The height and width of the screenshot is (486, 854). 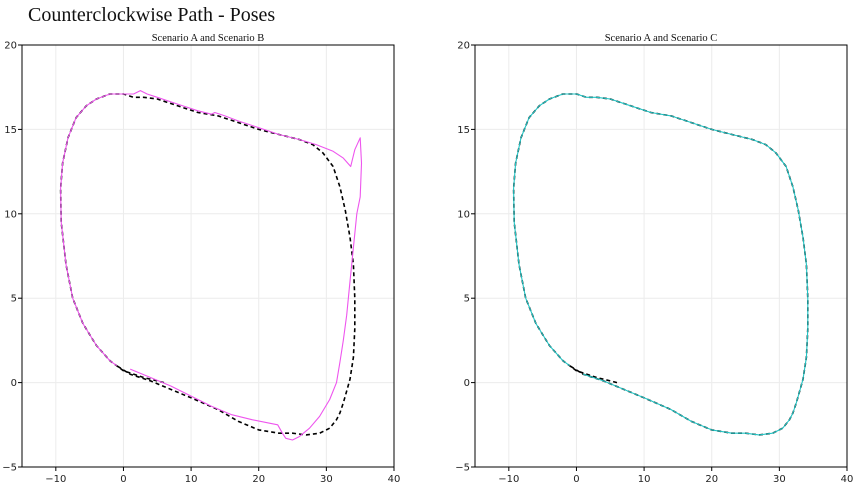 What do you see at coordinates (152, 15) in the screenshot?
I see `figure-title: Counterclockwise Path - Poses` at bounding box center [152, 15].